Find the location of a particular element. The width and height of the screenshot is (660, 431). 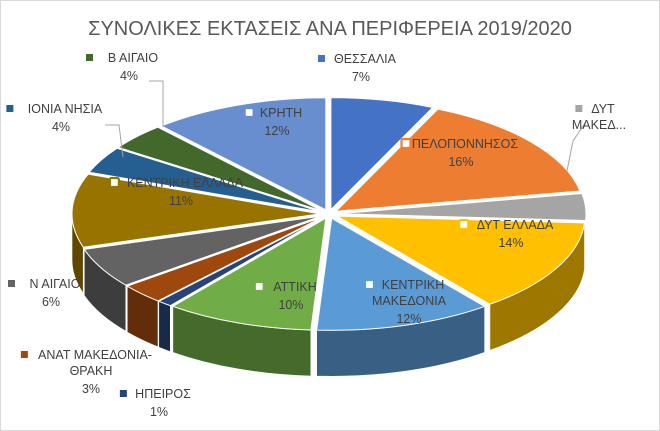

pie-slice-πελοποννησος is located at coordinates (457, 160).